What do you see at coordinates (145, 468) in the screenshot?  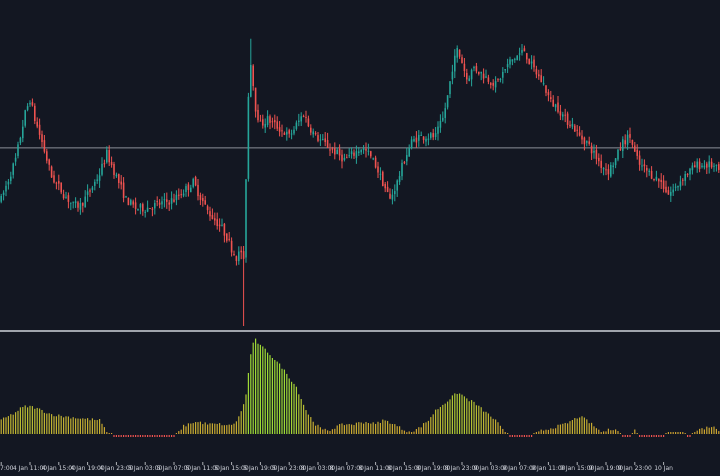 I see `x-axis-tick-label: 5 Jan 03:00` at bounding box center [145, 468].